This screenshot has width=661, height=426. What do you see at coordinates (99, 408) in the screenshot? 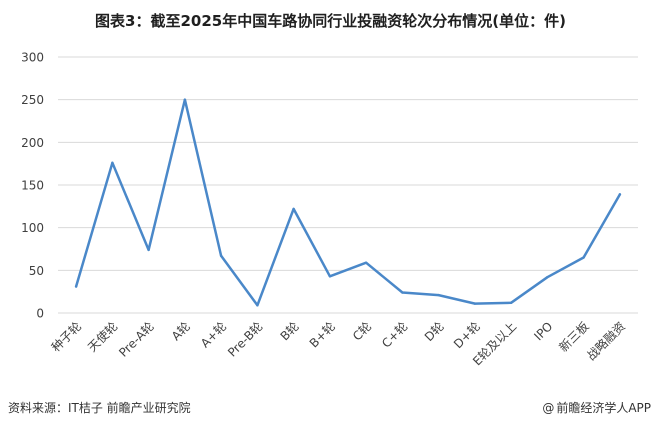
I see `source-note: 资料来源：IT桔子 前瞻产业研究院` at bounding box center [99, 408].